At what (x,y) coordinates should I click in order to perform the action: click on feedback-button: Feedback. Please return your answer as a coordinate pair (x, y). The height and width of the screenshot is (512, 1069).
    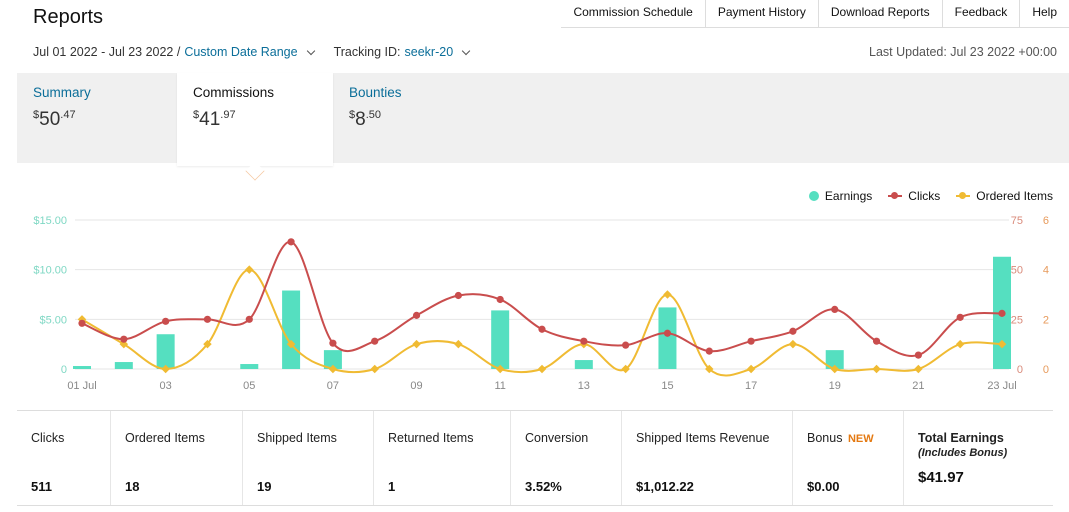
    Looking at the image, I should click on (980, 13).